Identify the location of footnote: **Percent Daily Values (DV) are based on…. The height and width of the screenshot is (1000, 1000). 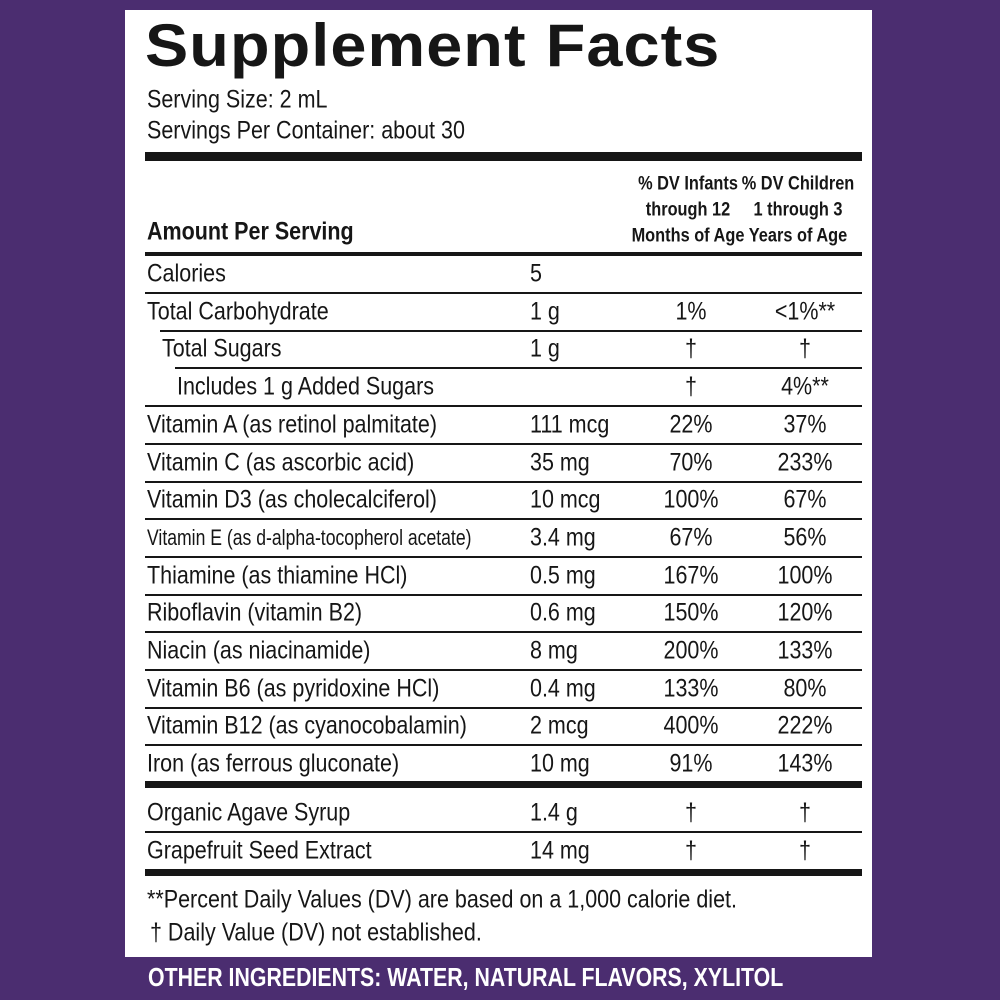
(442, 899).